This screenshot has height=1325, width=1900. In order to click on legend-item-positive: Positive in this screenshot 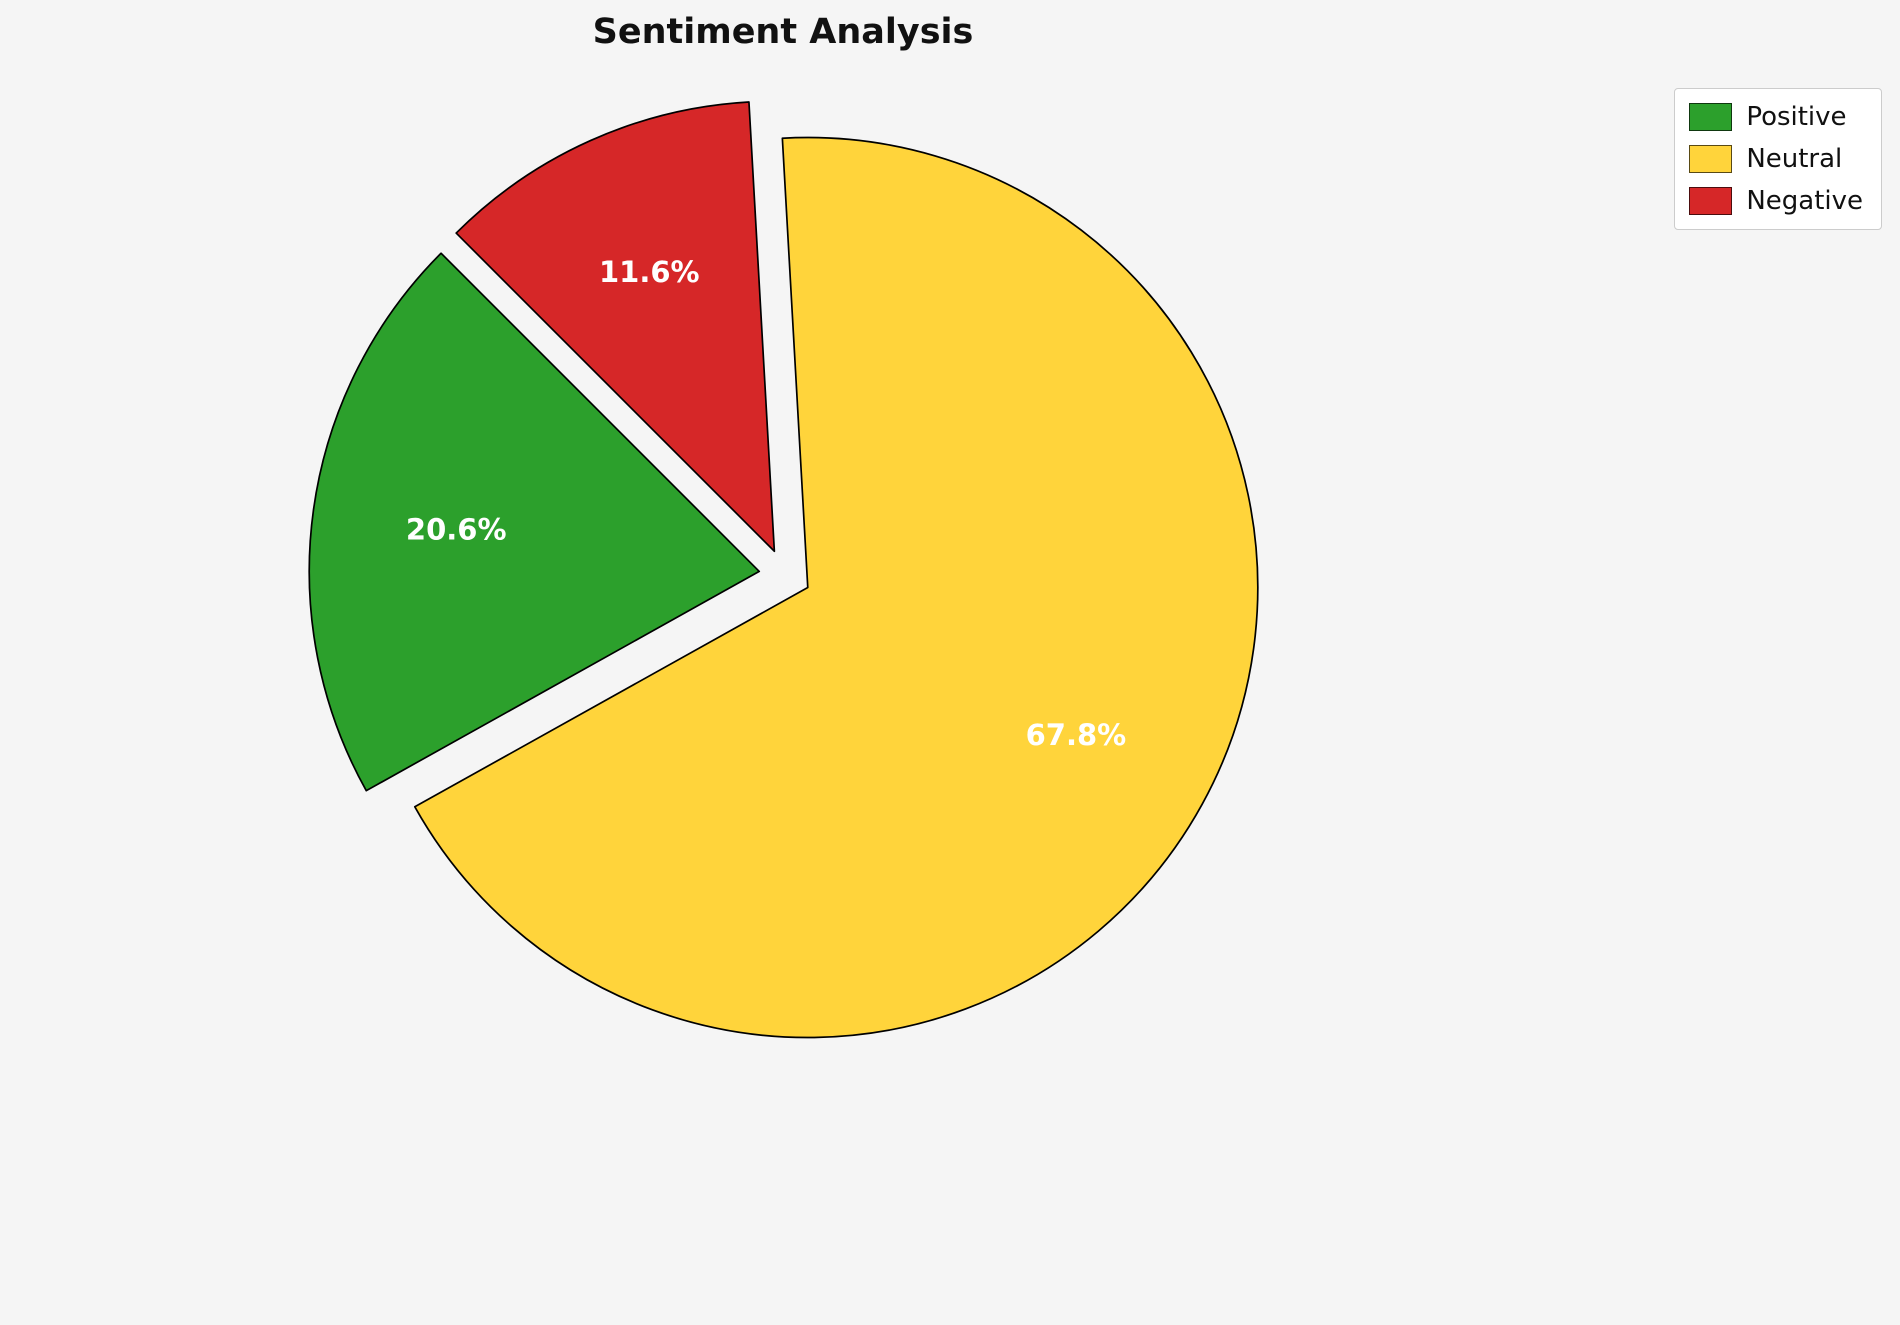, I will do `click(1776, 117)`.